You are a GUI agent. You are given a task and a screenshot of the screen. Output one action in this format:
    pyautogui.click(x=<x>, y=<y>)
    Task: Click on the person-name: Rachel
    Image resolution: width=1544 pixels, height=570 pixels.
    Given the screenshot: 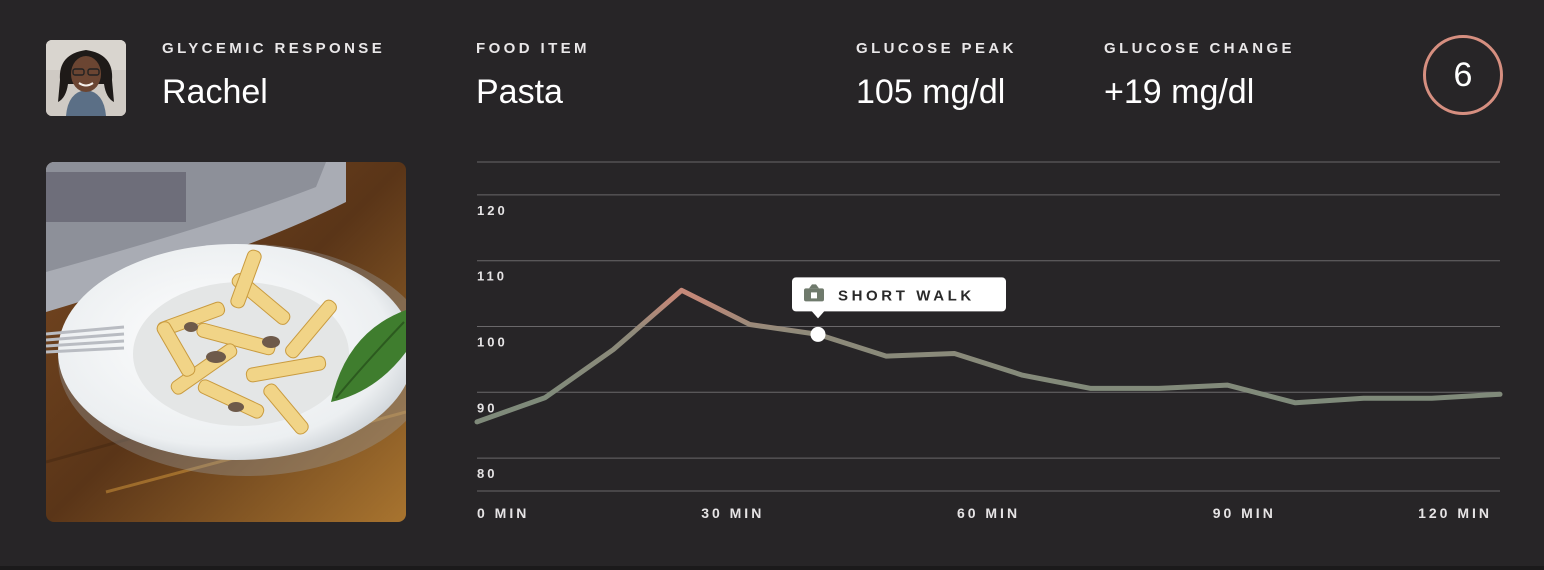 What is the action you would take?
    pyautogui.click(x=215, y=92)
    